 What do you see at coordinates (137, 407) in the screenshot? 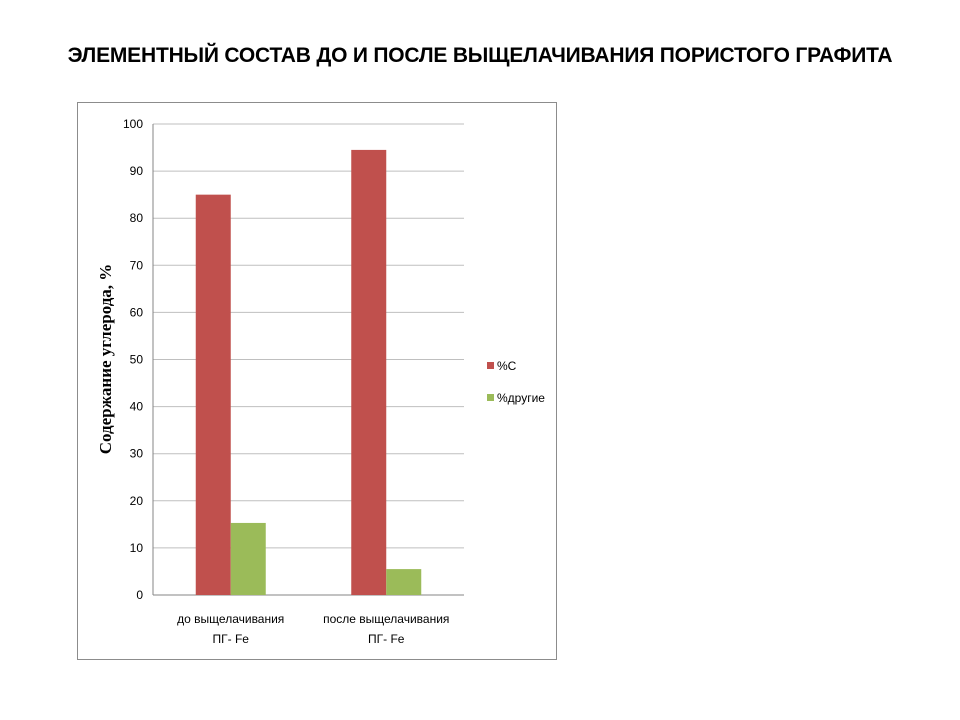
I see `y-tick-label: 40` at bounding box center [137, 407].